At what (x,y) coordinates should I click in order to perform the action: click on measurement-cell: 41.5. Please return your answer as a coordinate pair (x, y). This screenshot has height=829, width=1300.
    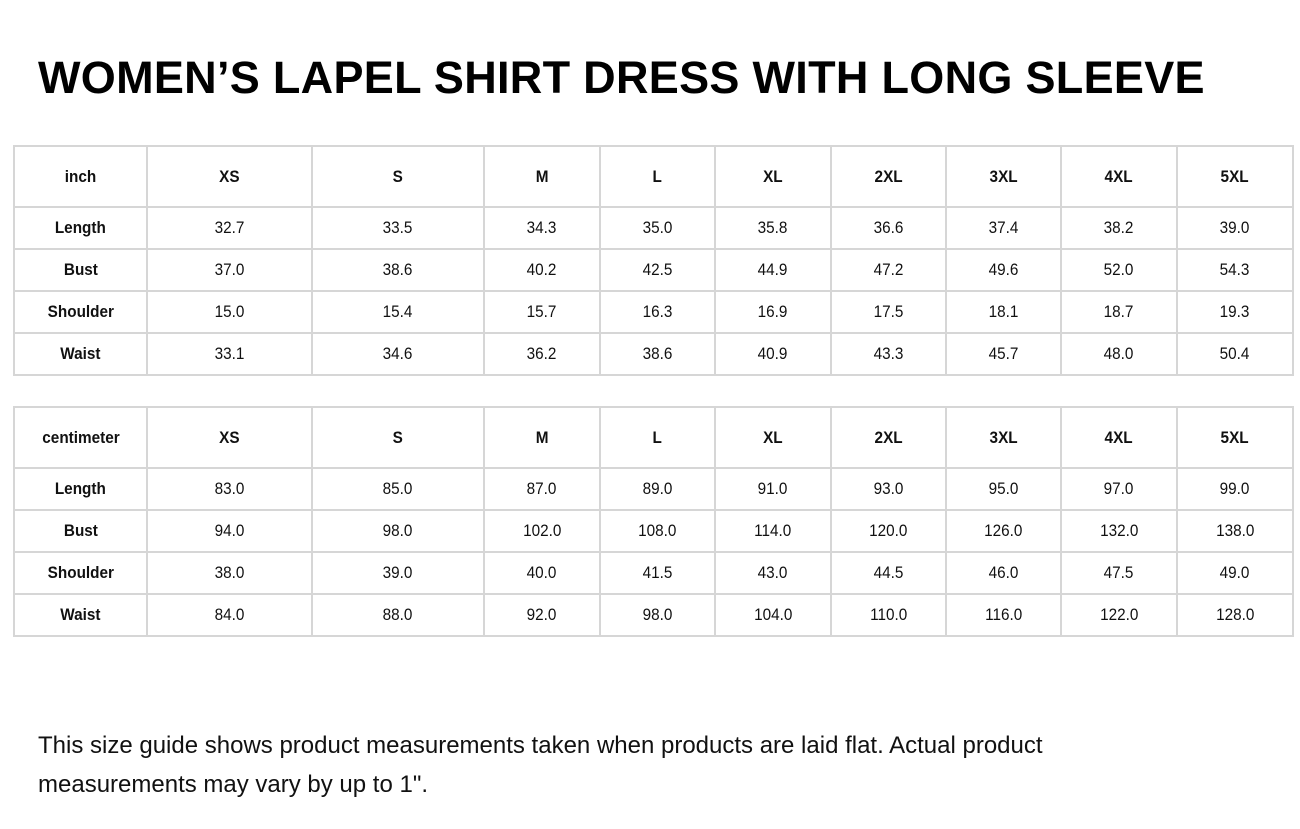
    Looking at the image, I should click on (657, 573).